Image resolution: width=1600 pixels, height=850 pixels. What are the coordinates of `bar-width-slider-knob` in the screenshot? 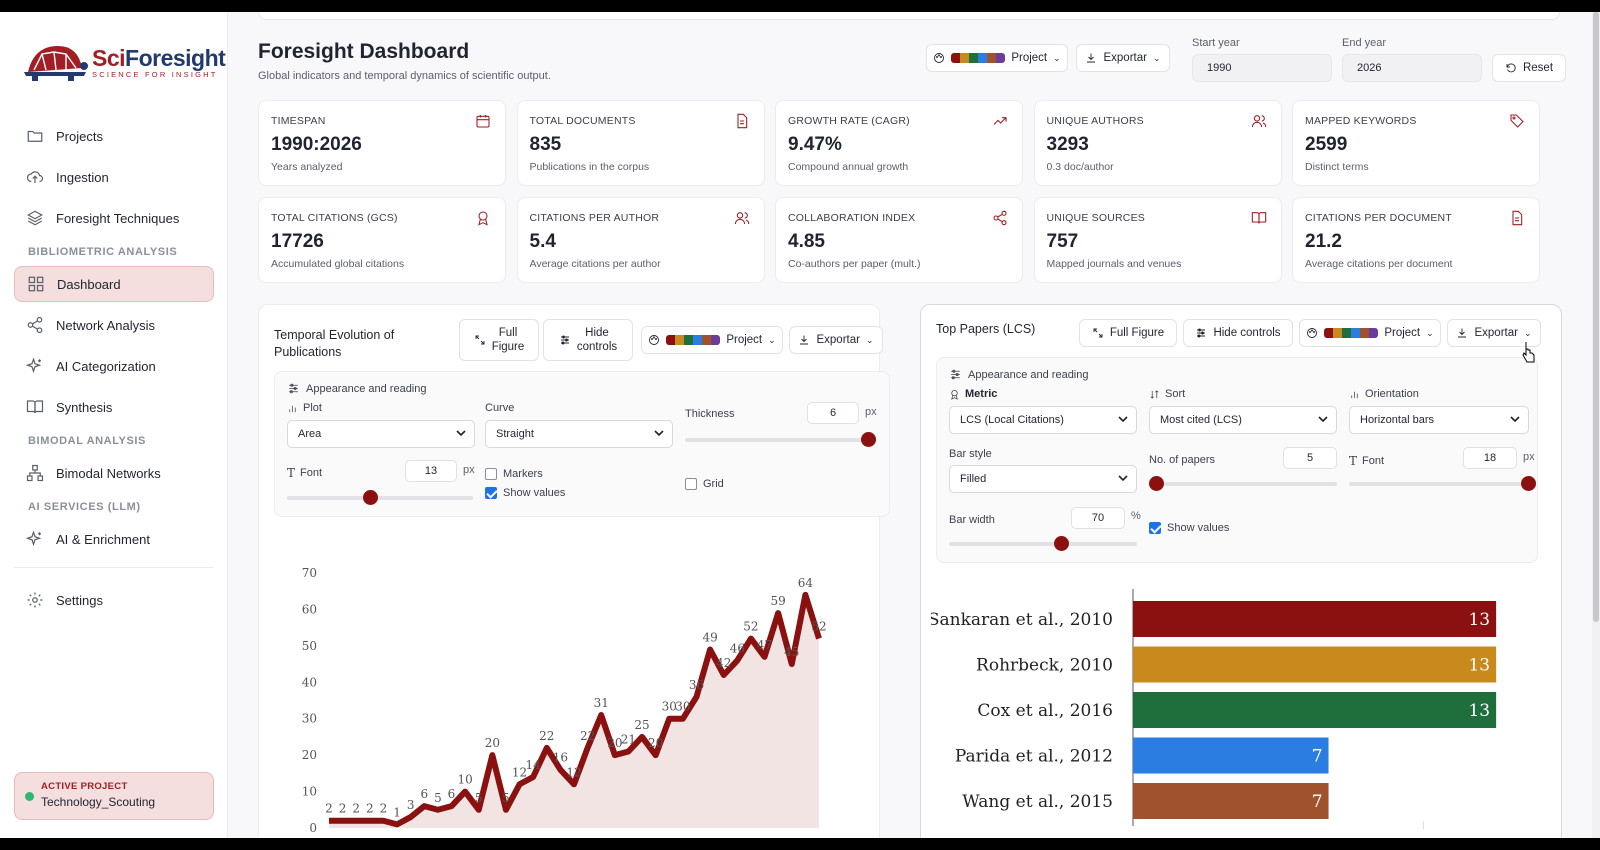 It's located at (1061, 543).